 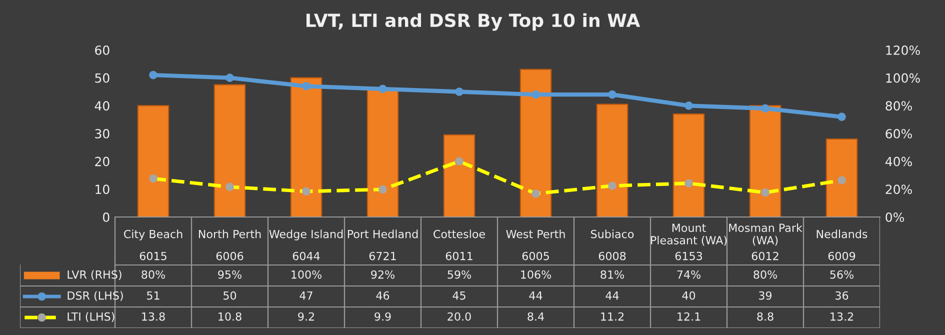 What do you see at coordinates (689, 242) in the screenshot?
I see `x-tick-label: Mount Pleasant (WA) 6153` at bounding box center [689, 242].